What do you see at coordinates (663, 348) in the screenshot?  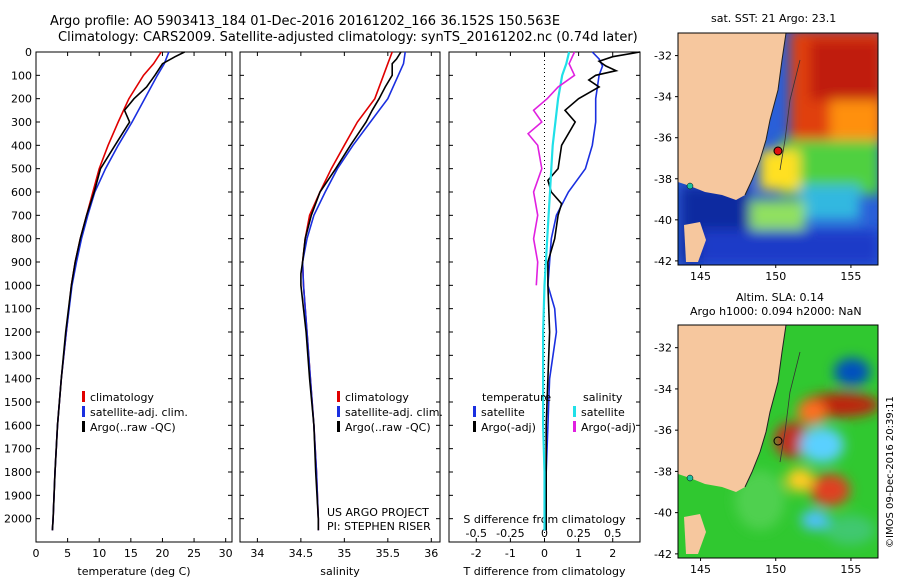 I see `lat-tick-label: -32` at bounding box center [663, 348].